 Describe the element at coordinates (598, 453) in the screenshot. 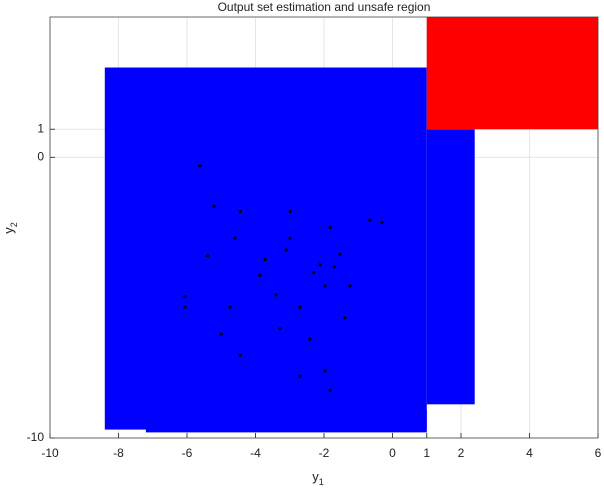

I see `x-tick-label: 6` at that location.